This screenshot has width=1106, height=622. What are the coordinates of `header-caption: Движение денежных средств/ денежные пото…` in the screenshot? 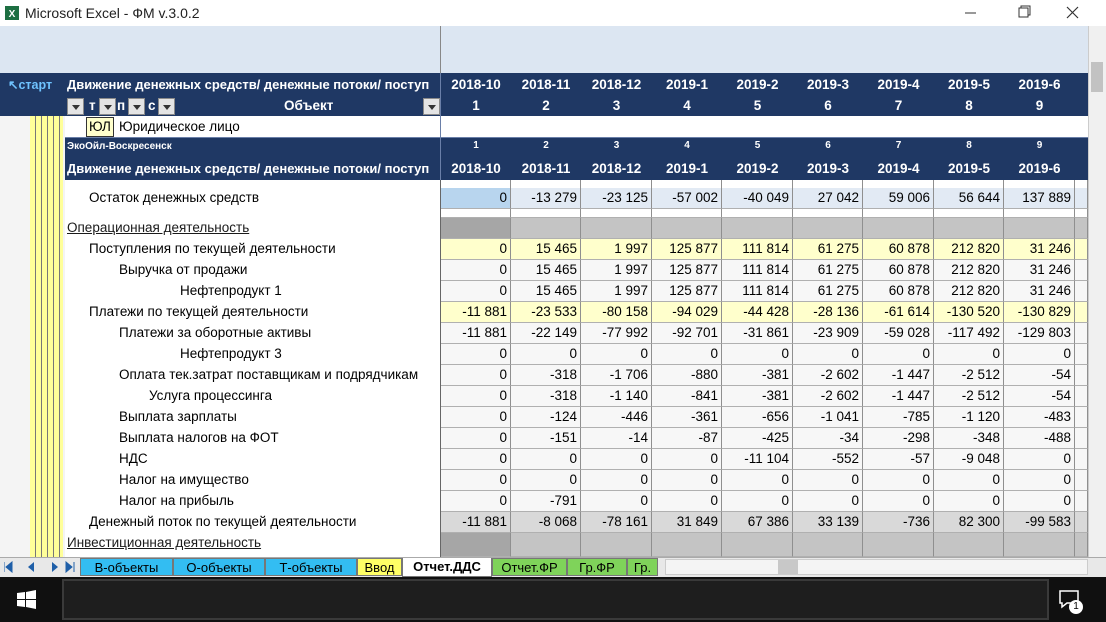 It's located at (248, 84).